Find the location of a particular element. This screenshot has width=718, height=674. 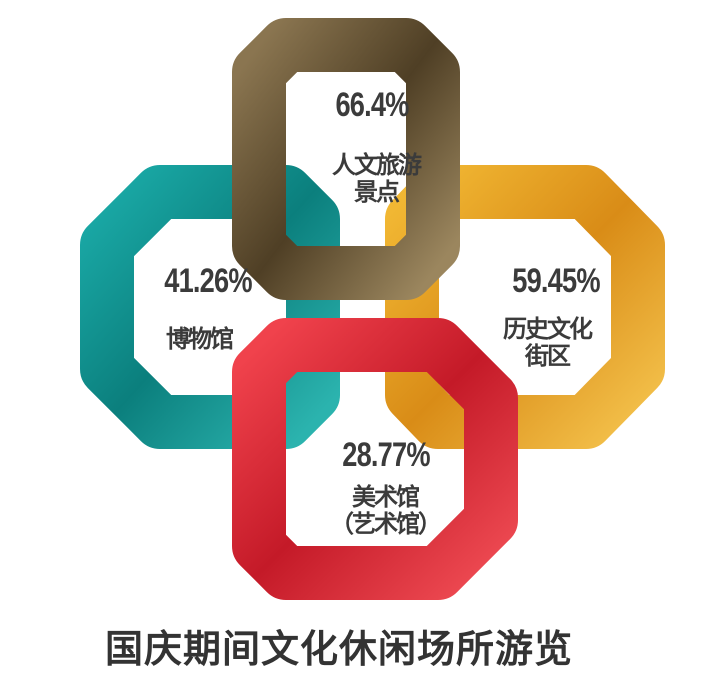

category-line: 景点 is located at coordinates (377, 192).